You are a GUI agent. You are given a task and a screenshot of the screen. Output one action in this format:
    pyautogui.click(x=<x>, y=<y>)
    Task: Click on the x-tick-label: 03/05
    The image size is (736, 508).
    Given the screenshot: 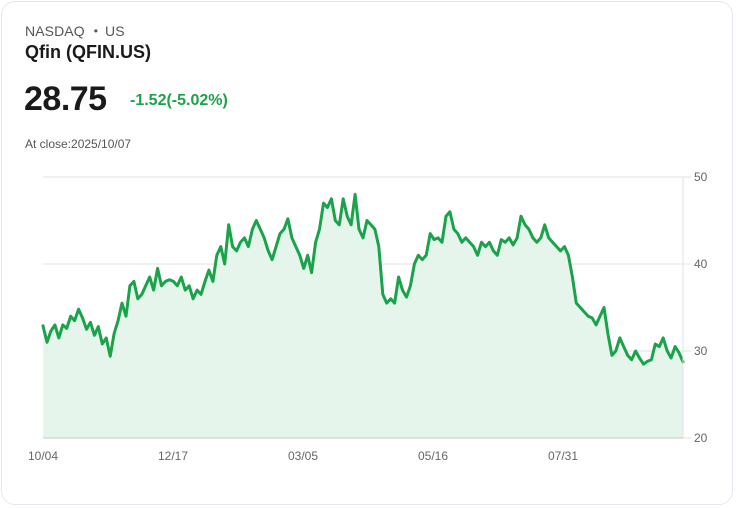 What is the action you would take?
    pyautogui.click(x=303, y=456)
    